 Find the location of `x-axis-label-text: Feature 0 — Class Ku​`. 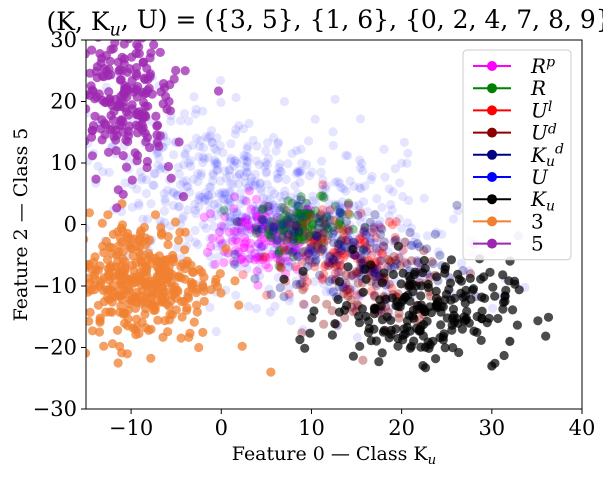

x-axis-label-text: Feature 0 — Class Ku​ is located at coordinates (334, 455).